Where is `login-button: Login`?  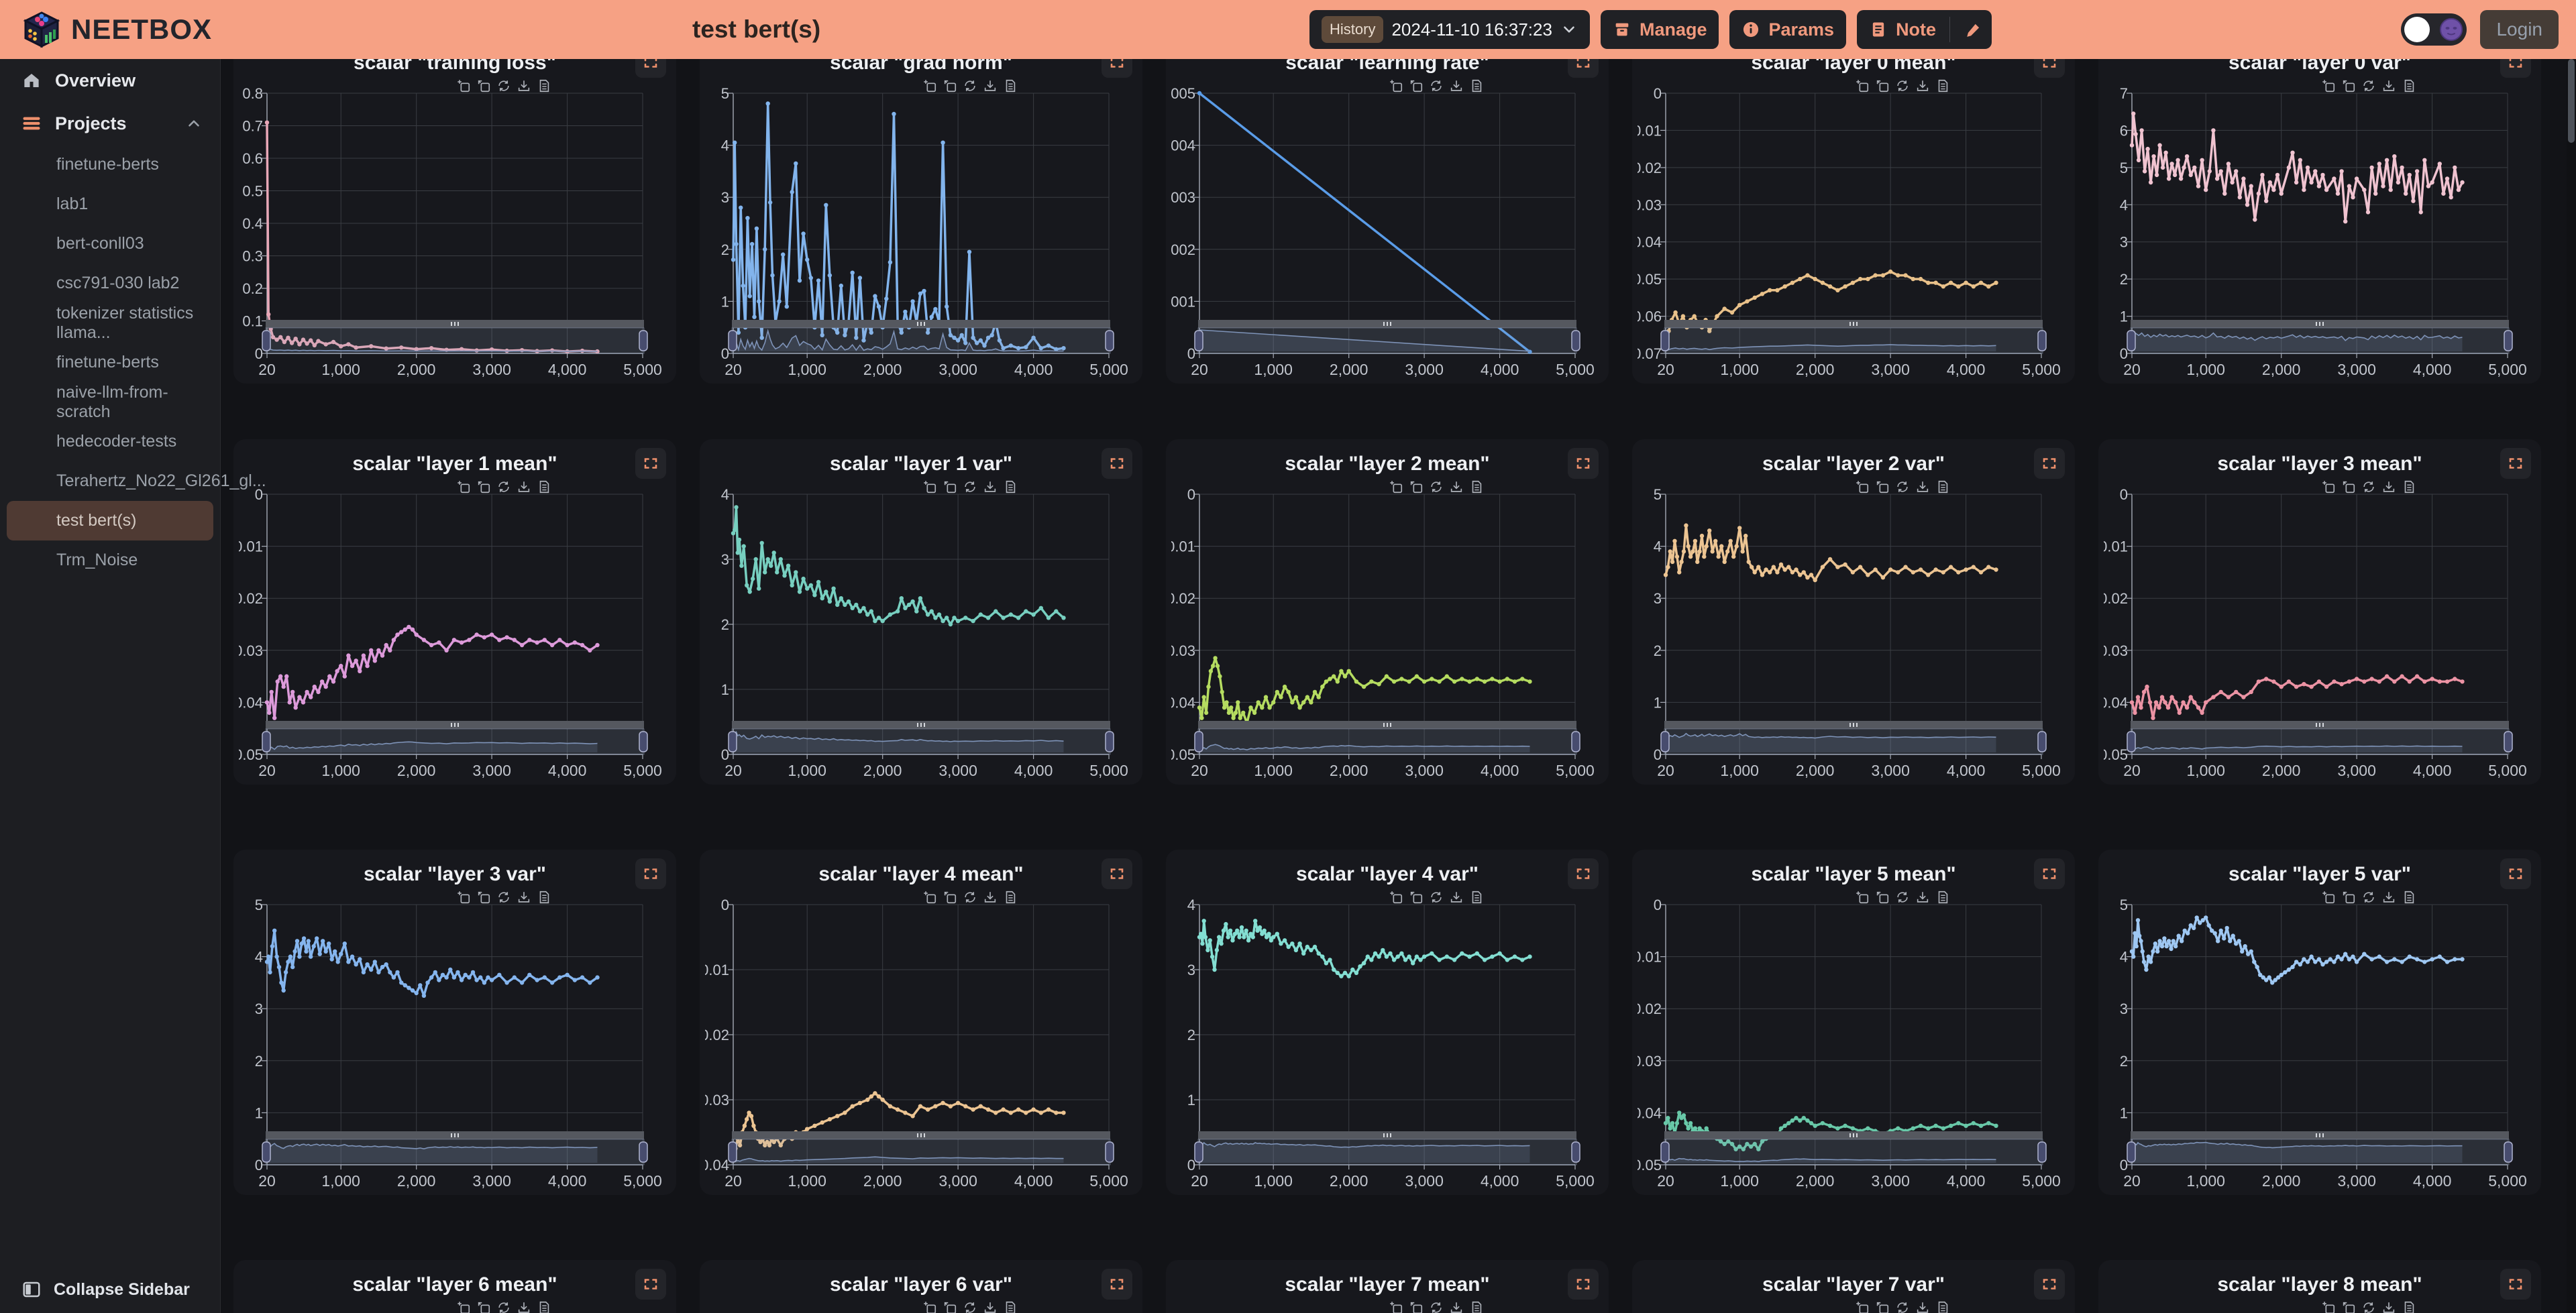 login-button: Login is located at coordinates (2519, 29).